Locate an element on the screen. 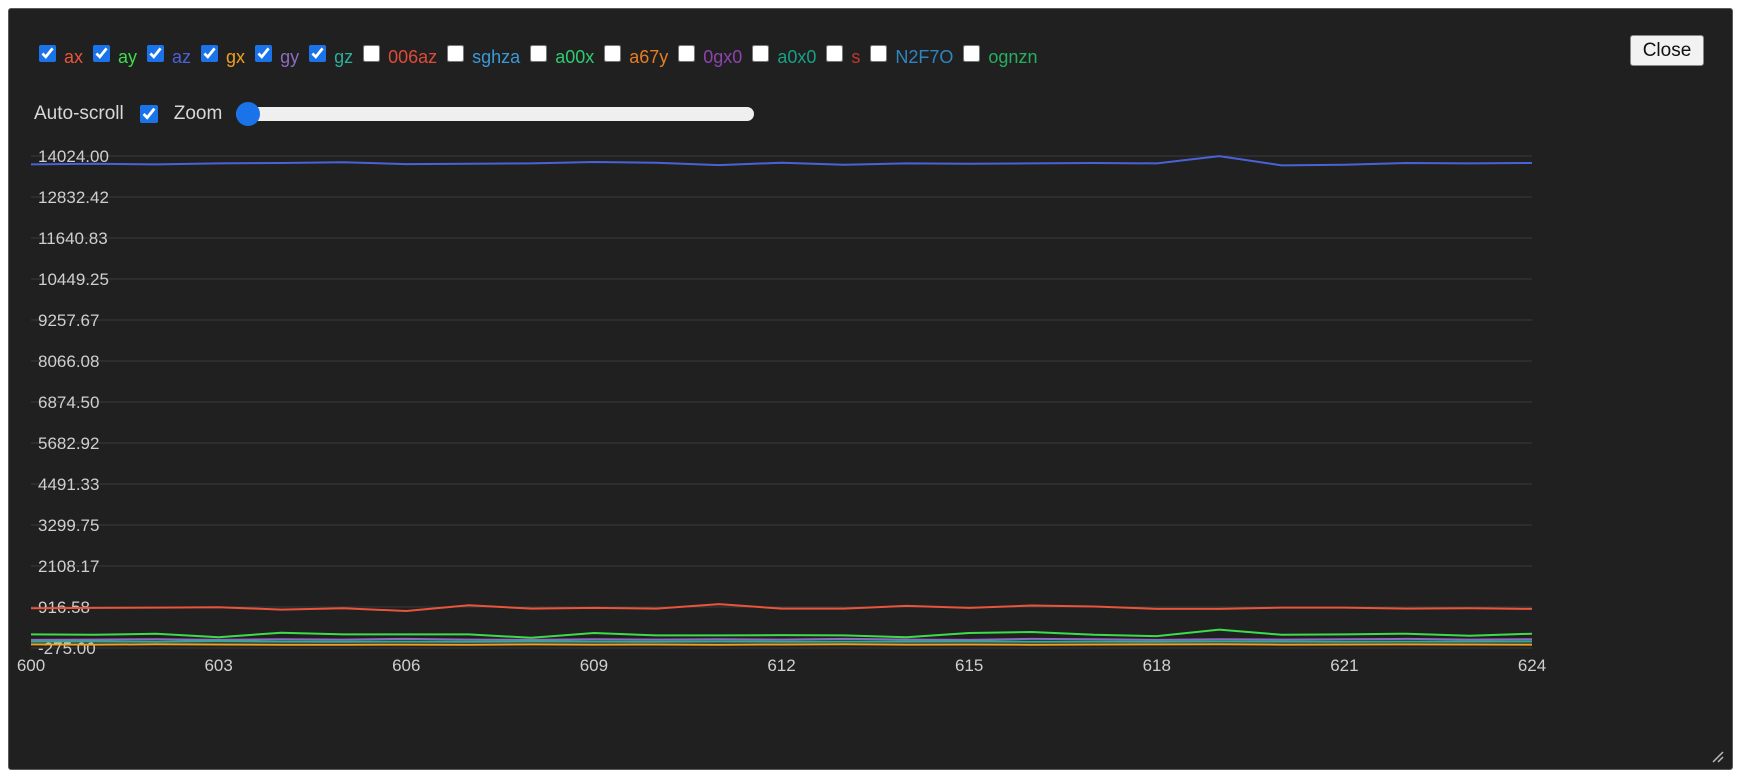 Image resolution: width=1741 pixels, height=778 pixels. x-tick-label: 606 is located at coordinates (406, 665).